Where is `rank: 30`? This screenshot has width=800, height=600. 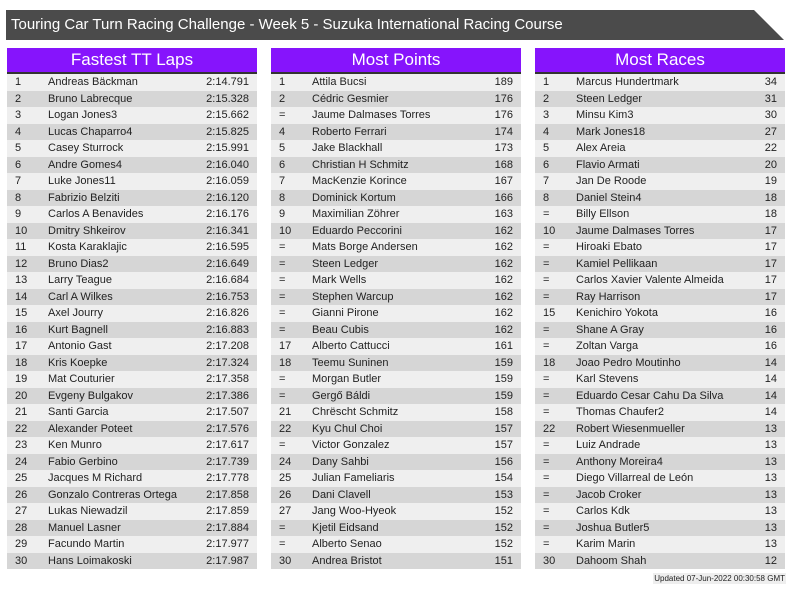
rank: 30 is located at coordinates (549, 560).